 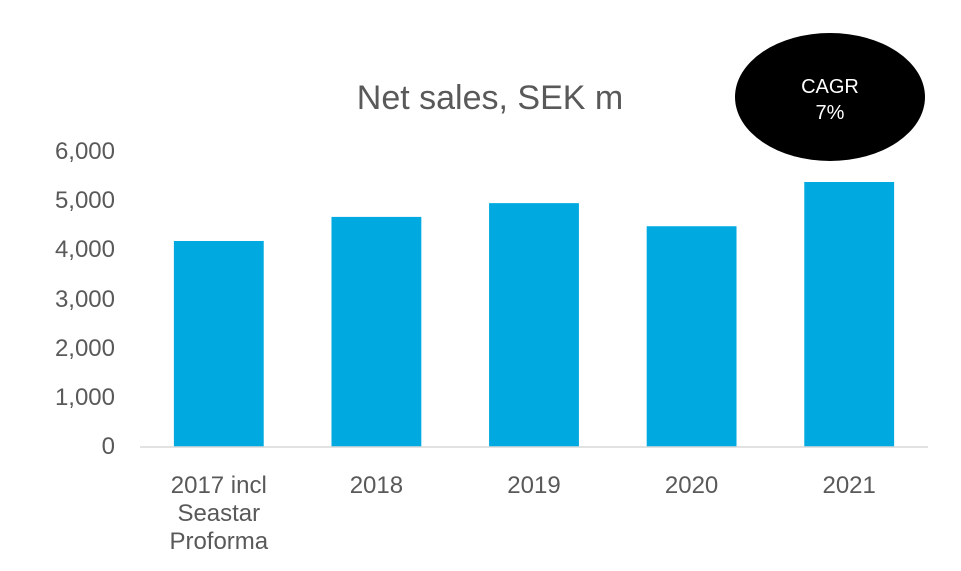 I want to click on annotation: CAGR 7%, so click(x=830, y=100).